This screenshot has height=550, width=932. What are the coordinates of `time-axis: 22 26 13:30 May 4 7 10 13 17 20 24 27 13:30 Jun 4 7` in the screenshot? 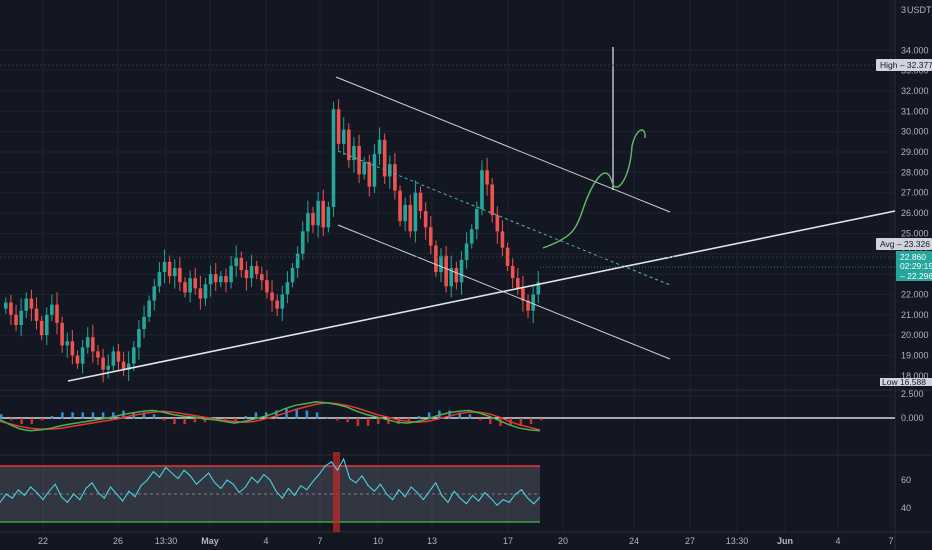 It's located at (466, 541).